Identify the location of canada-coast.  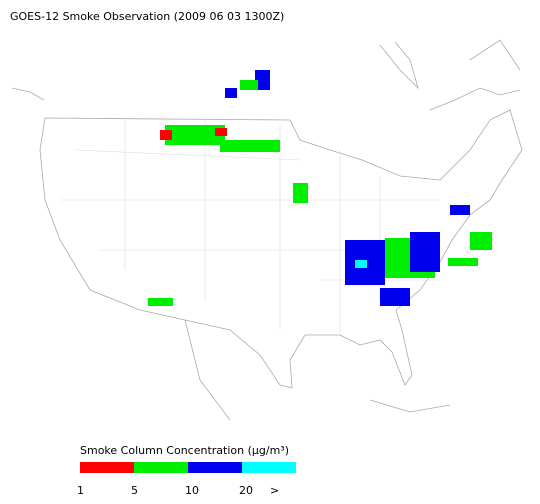
(266, 75).